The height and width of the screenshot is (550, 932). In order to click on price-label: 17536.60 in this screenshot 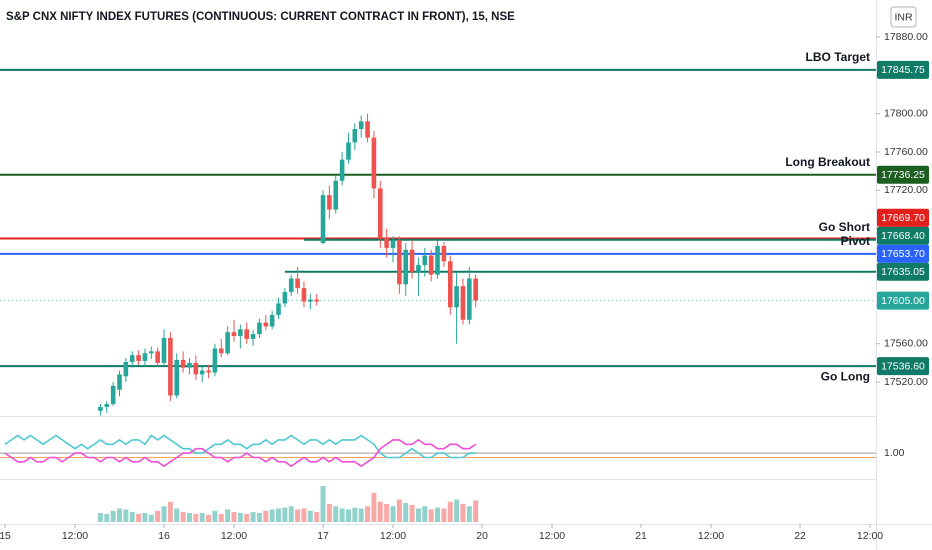, I will do `click(903, 366)`.